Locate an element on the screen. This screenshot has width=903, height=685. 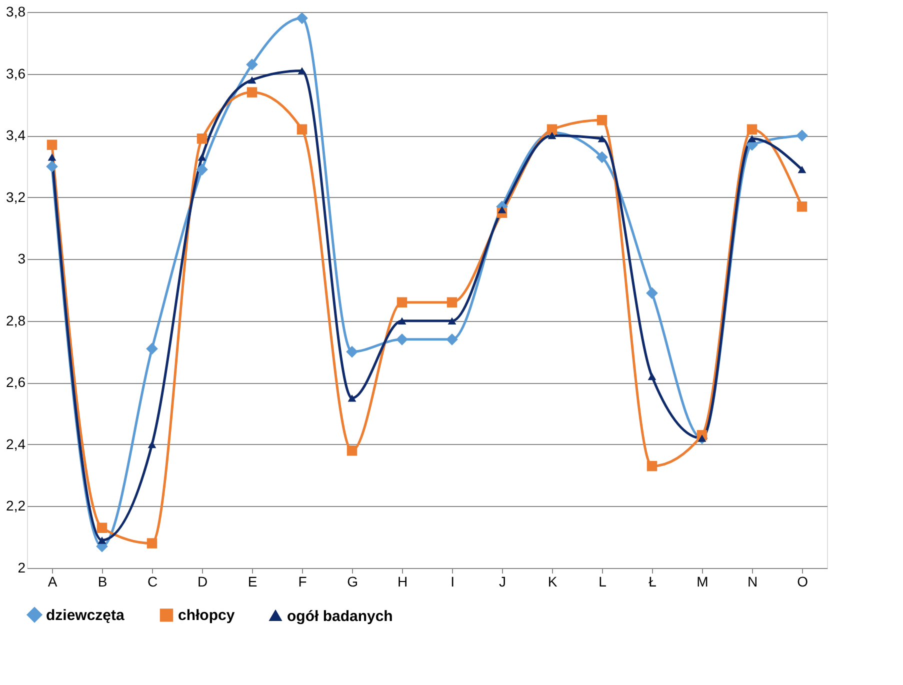
x-tick-label: N is located at coordinates (752, 582).